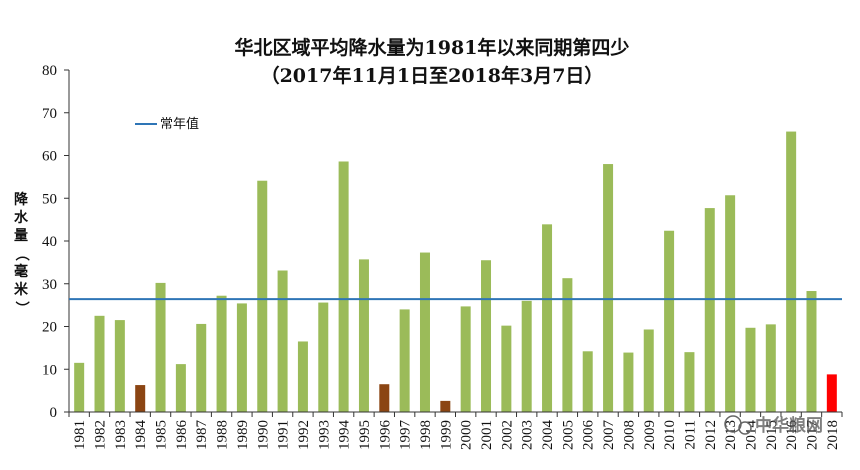  Describe the element at coordinates (202, 435) in the screenshot. I see `x-tick-label: 1987` at that location.